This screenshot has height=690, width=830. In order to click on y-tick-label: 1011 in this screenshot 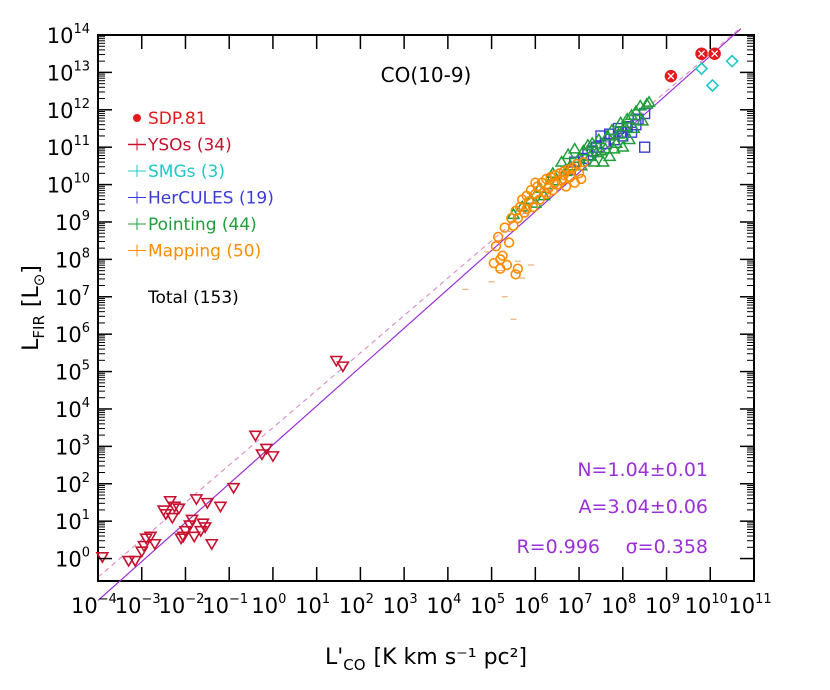, I will do `click(68, 147)`.